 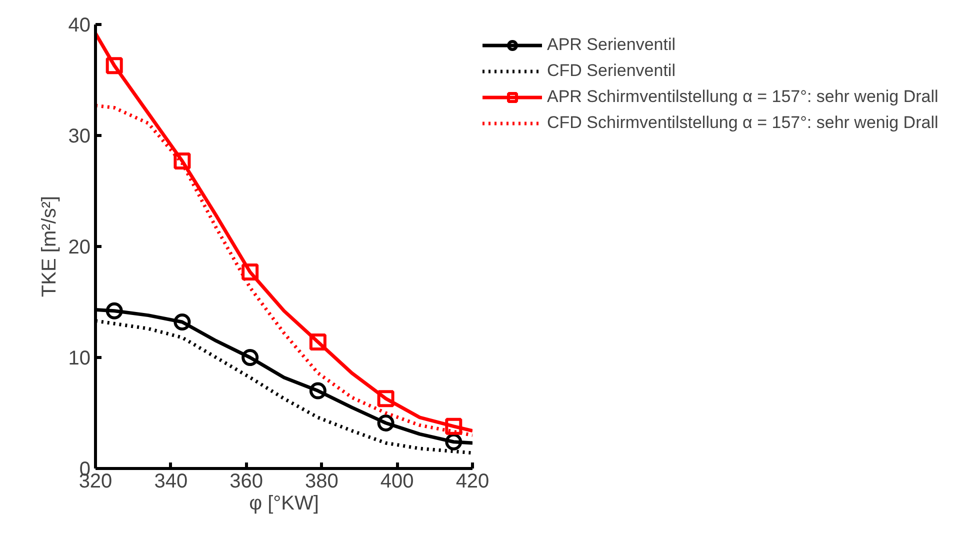 I want to click on x-axis-title: φ [°KW], so click(x=284, y=503).